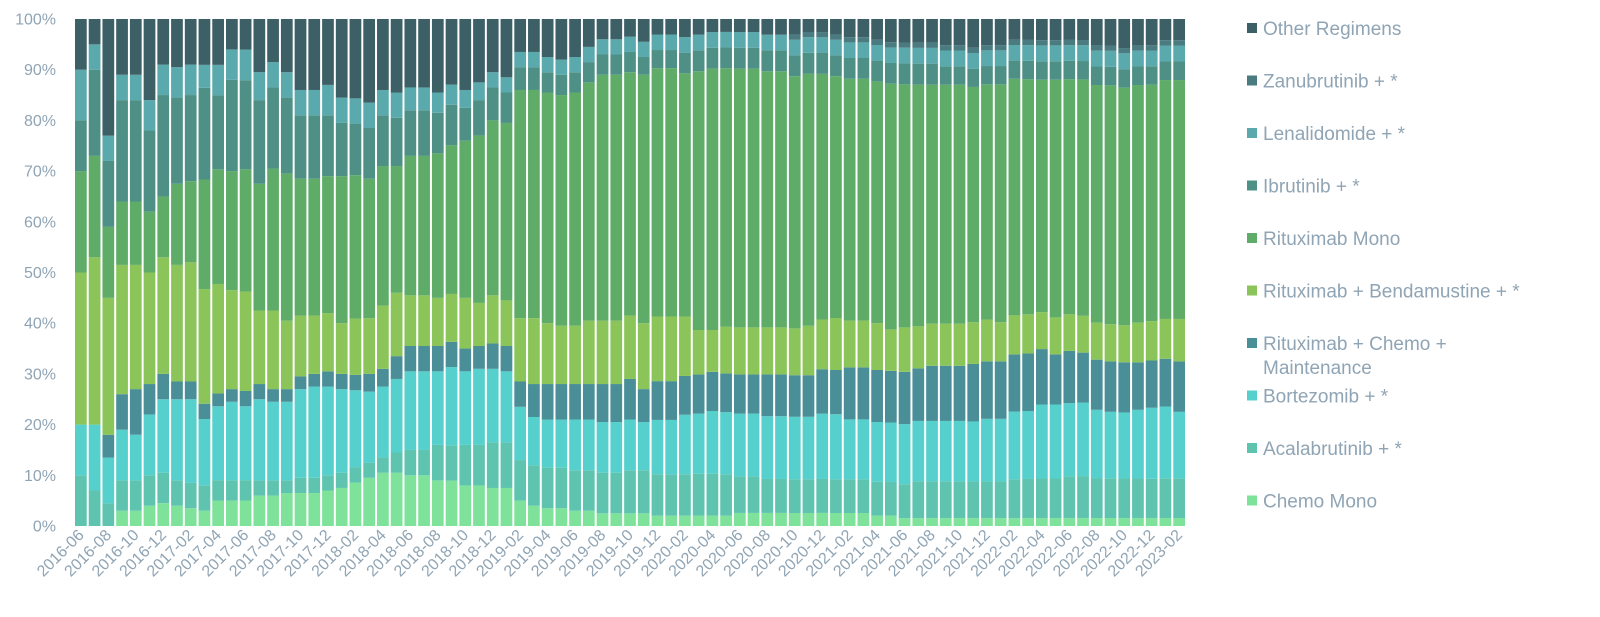 Image resolution: width=1600 pixels, height=617 pixels. Describe the element at coordinates (35, 20) in the screenshot. I see `y-tick-label: 100%` at that location.